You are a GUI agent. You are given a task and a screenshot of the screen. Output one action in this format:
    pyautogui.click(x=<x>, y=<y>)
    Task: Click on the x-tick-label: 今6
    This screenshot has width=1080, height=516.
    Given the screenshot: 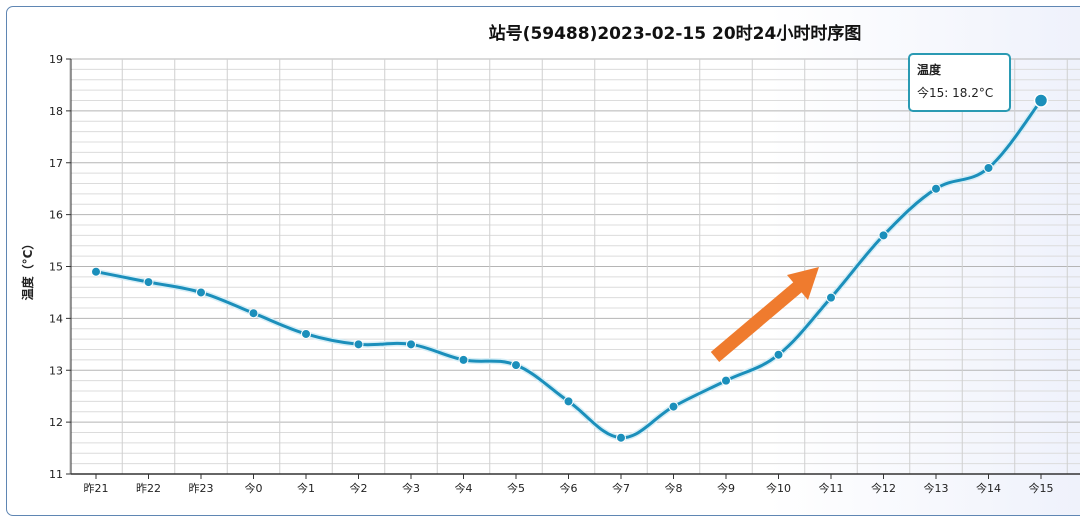 What is the action you would take?
    pyautogui.click(x=569, y=488)
    